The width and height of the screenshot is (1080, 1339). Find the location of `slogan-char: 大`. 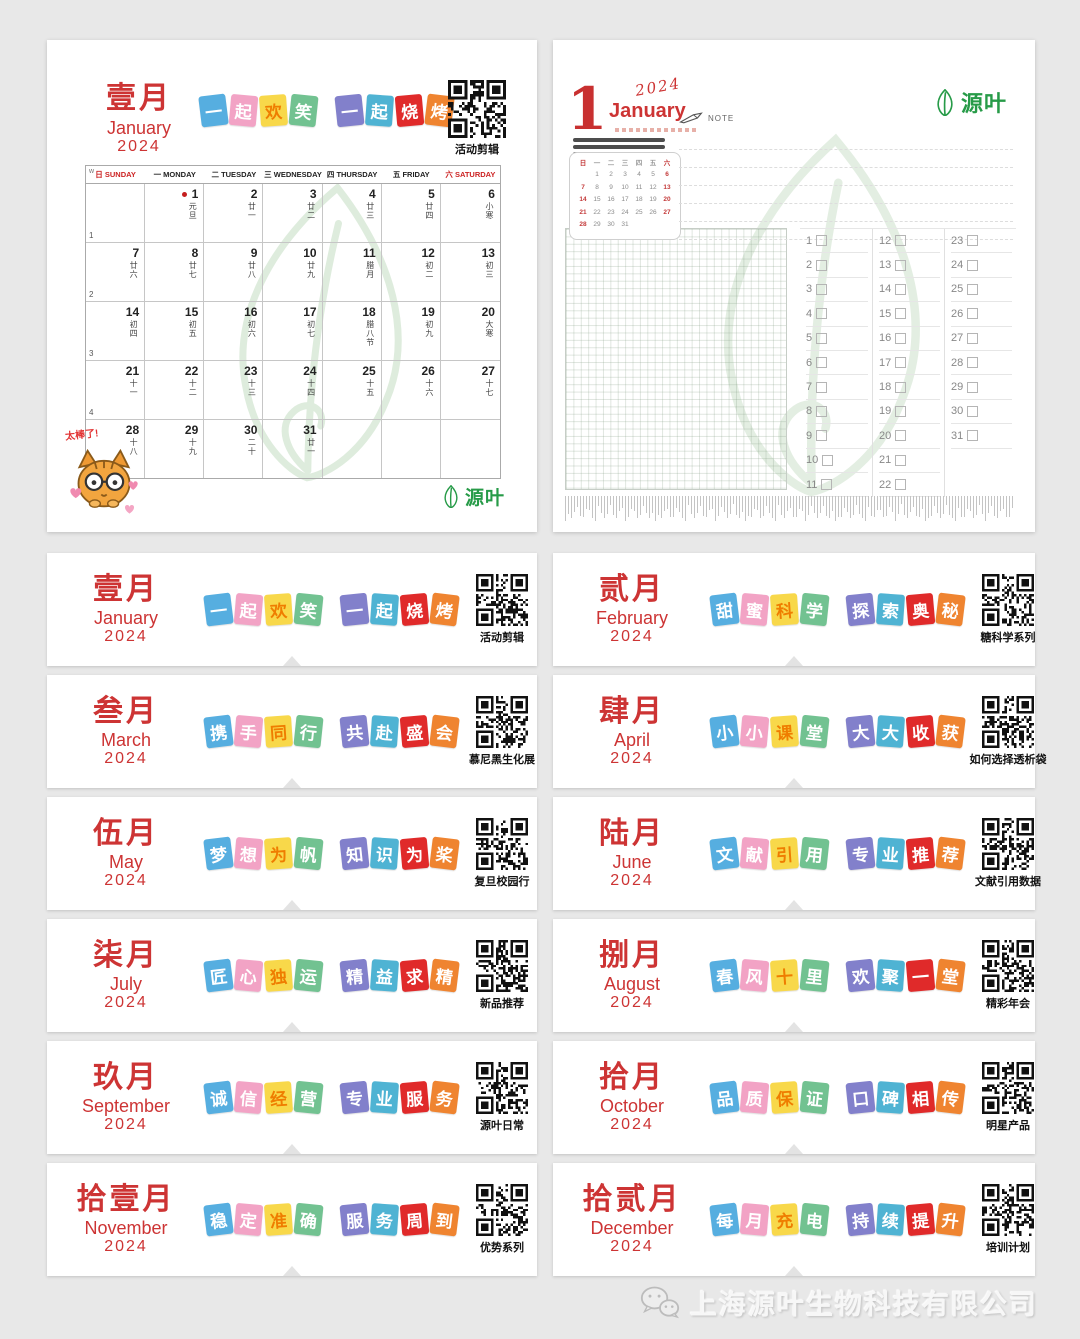

slogan-char: 大 is located at coordinates (890, 734).